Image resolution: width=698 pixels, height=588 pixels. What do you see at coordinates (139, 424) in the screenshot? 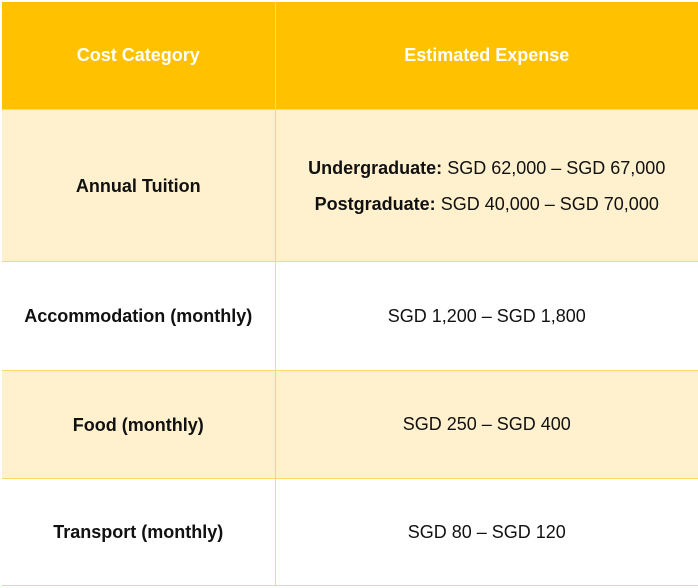
I see `category-cell: Food (monthly)` at bounding box center [139, 424].